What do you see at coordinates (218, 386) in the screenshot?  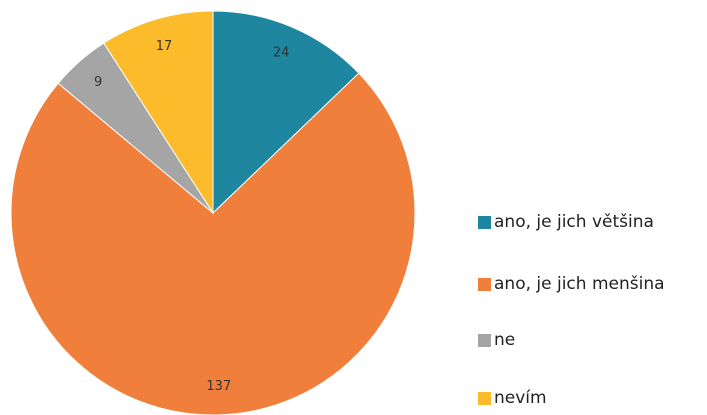 I see `data-label: 137` at bounding box center [218, 386].